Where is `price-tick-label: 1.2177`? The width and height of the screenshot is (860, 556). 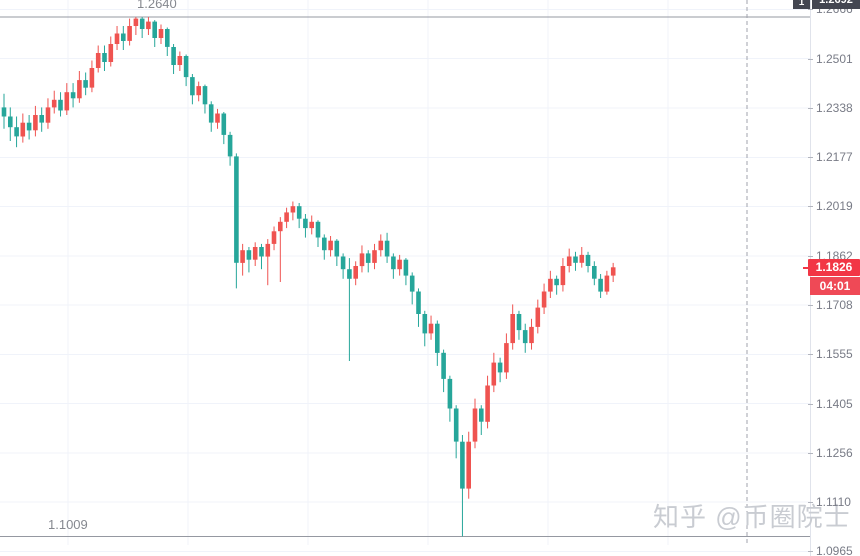
price-tick-label: 1.2177 is located at coordinates (834, 157).